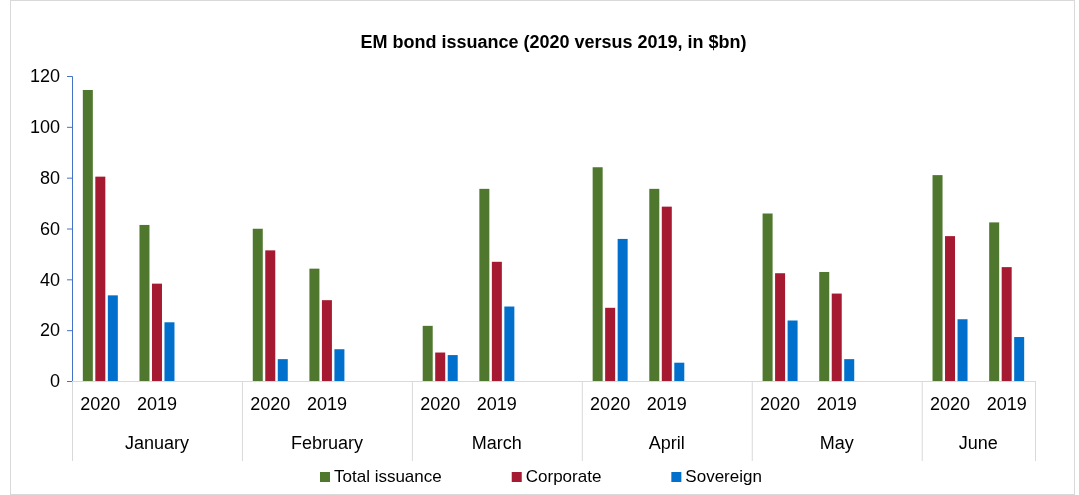  What do you see at coordinates (563, 476) in the screenshot?
I see `legend-label: Corporate` at bounding box center [563, 476].